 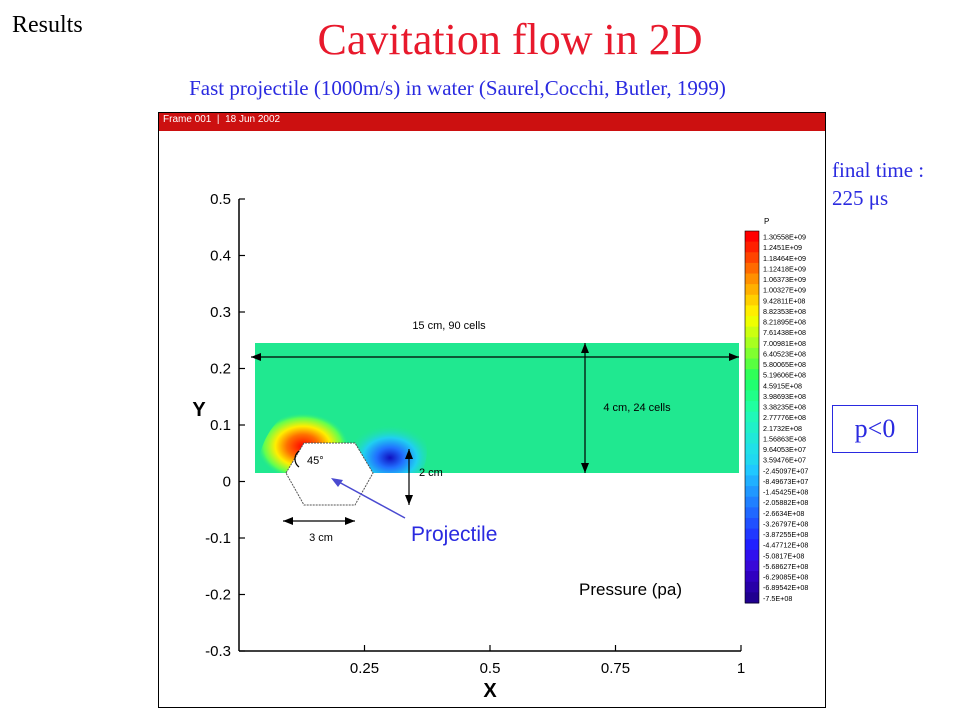 I want to click on legend-value-label: 1.18464E+09, so click(x=784, y=258).